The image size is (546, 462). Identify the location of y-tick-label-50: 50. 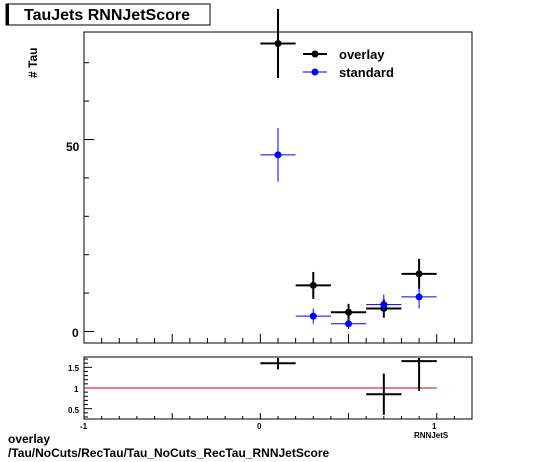
(73, 147).